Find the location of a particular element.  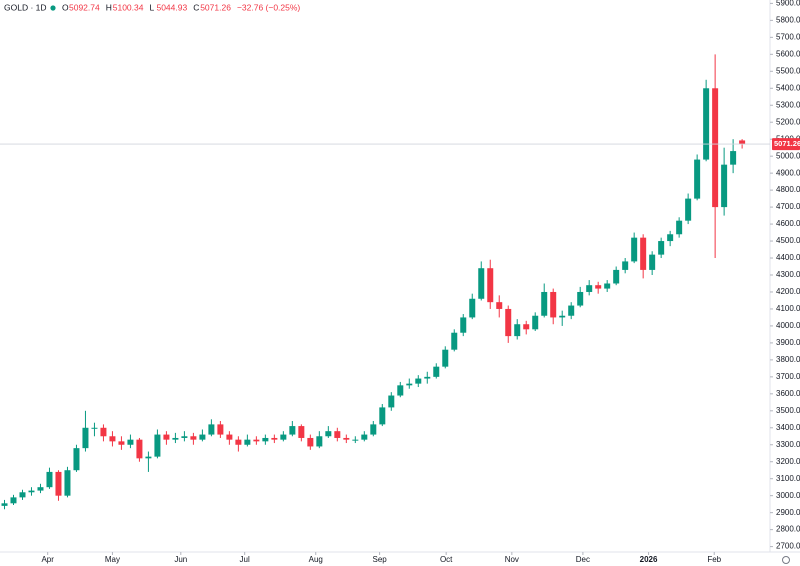

y-tick-label: 5300.00 is located at coordinates (788, 104).